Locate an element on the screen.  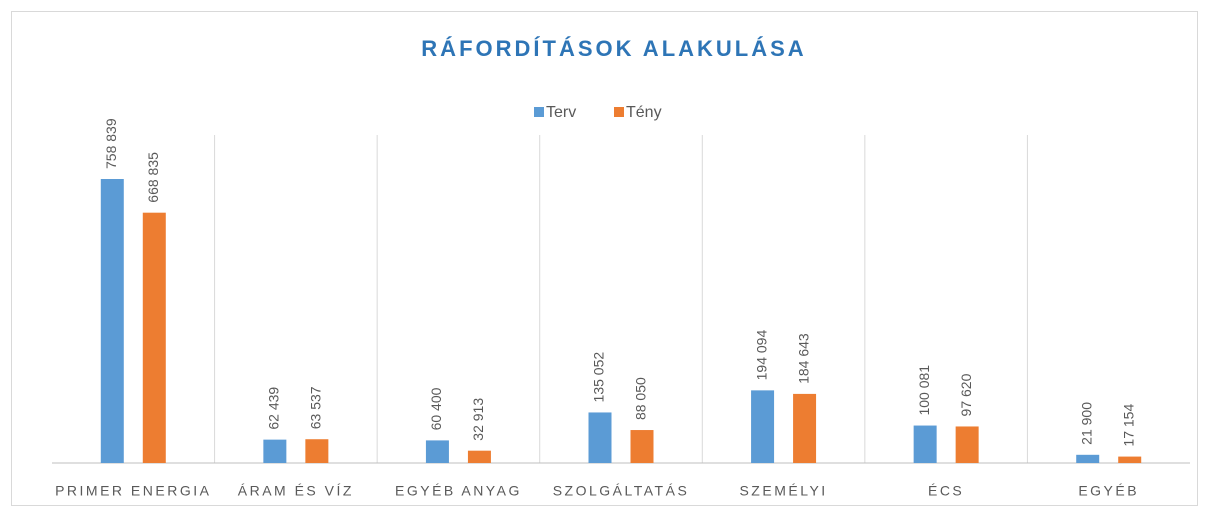
value-label: 63 537 is located at coordinates (316, 407).